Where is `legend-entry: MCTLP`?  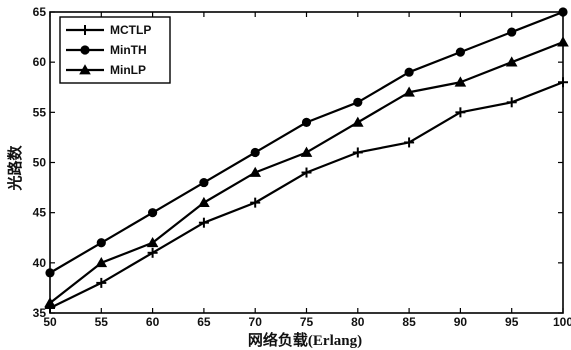
legend-entry: MCTLP is located at coordinates (108, 30).